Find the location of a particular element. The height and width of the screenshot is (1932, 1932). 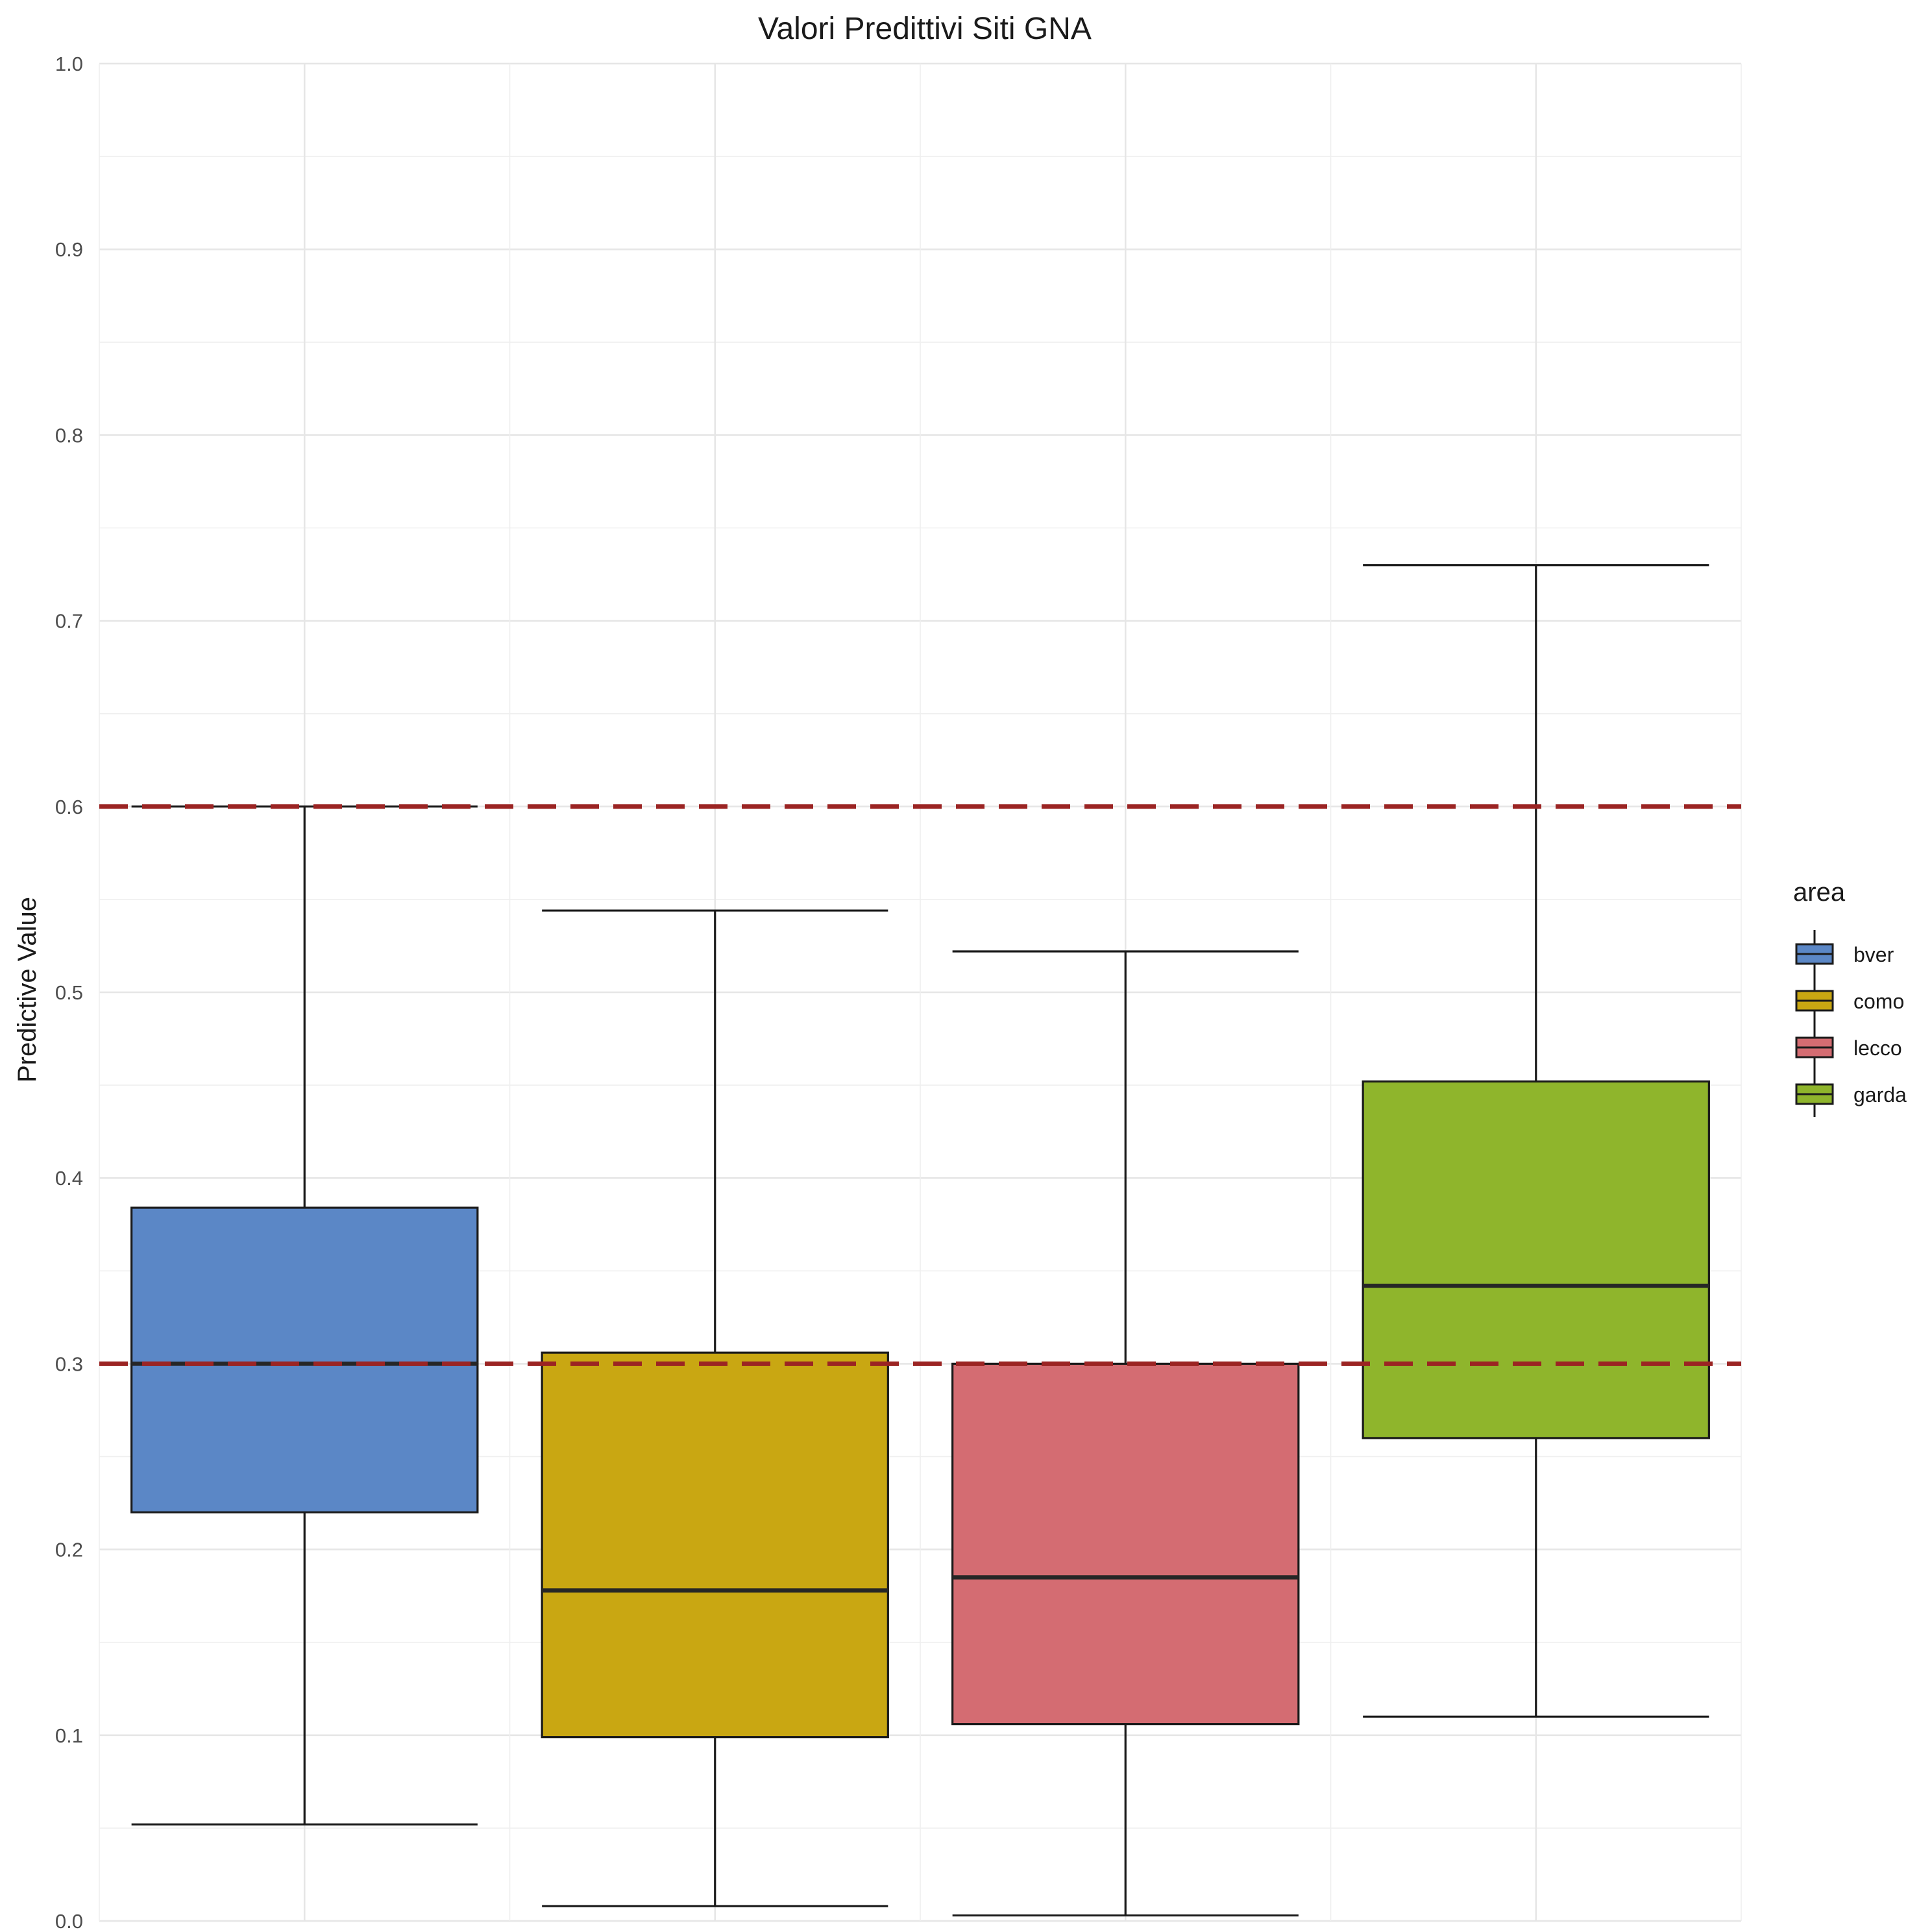

legend: area bver como lecco garda is located at coordinates (1850, 997).